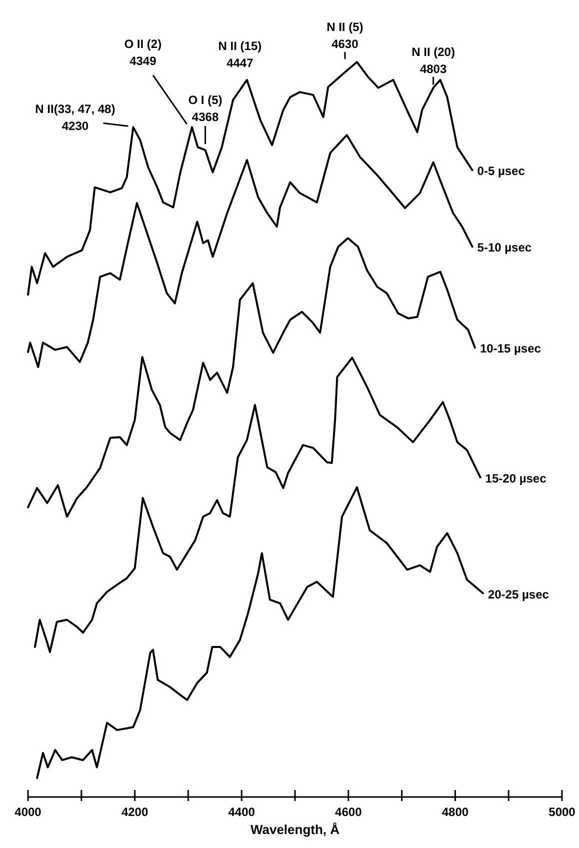 The image size is (579, 848). What do you see at coordinates (240, 54) in the screenshot?
I see `annotation: N II (15) 4447` at bounding box center [240, 54].